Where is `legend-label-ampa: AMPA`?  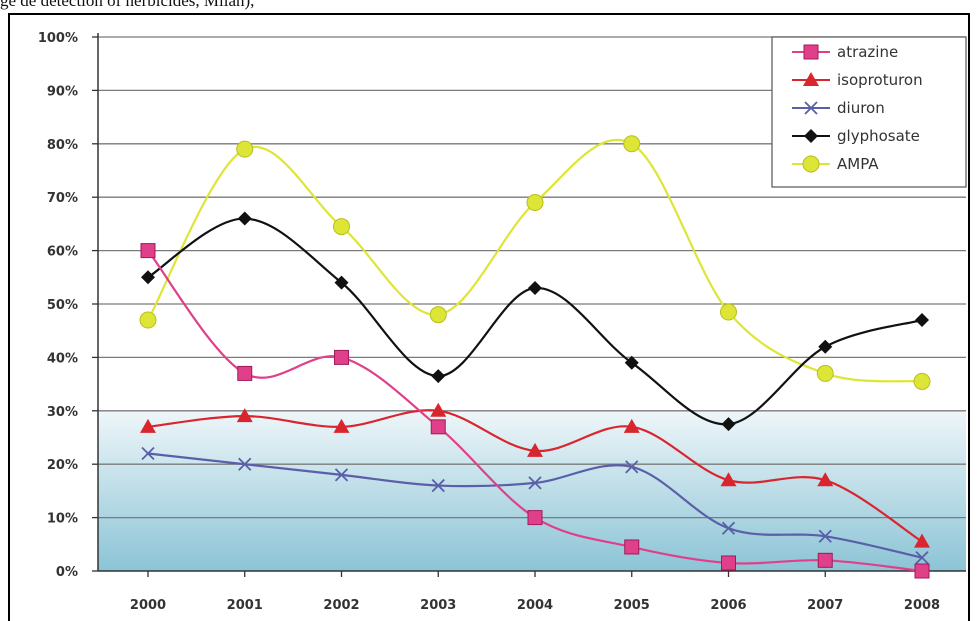 legend-label-ampa: AMPA is located at coordinates (858, 164).